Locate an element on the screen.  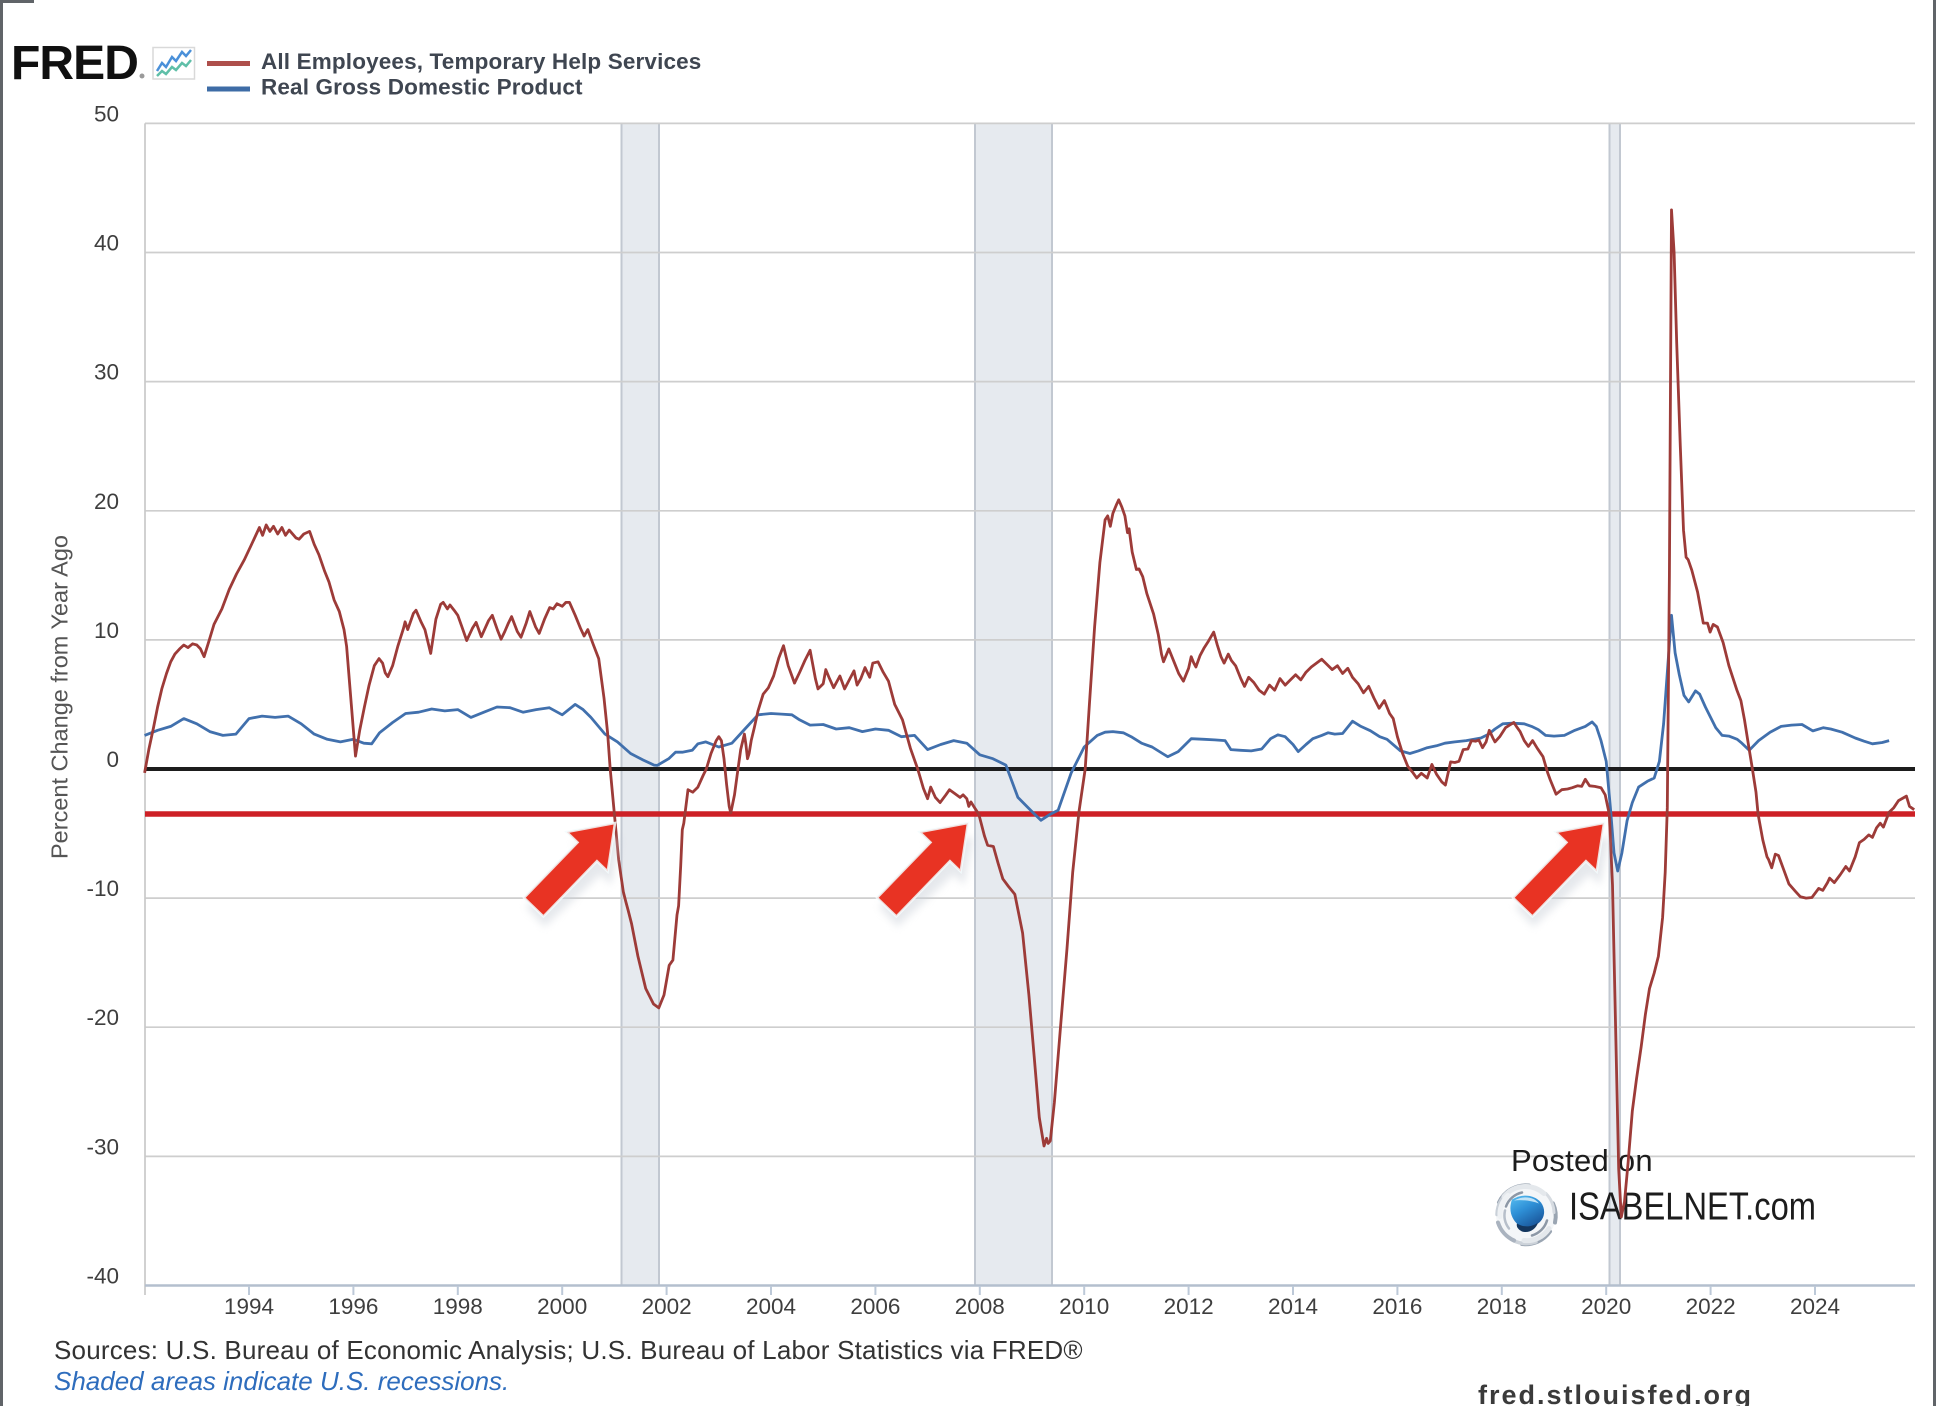
svg-text: 2016 is located at coordinates (1397, 1306).